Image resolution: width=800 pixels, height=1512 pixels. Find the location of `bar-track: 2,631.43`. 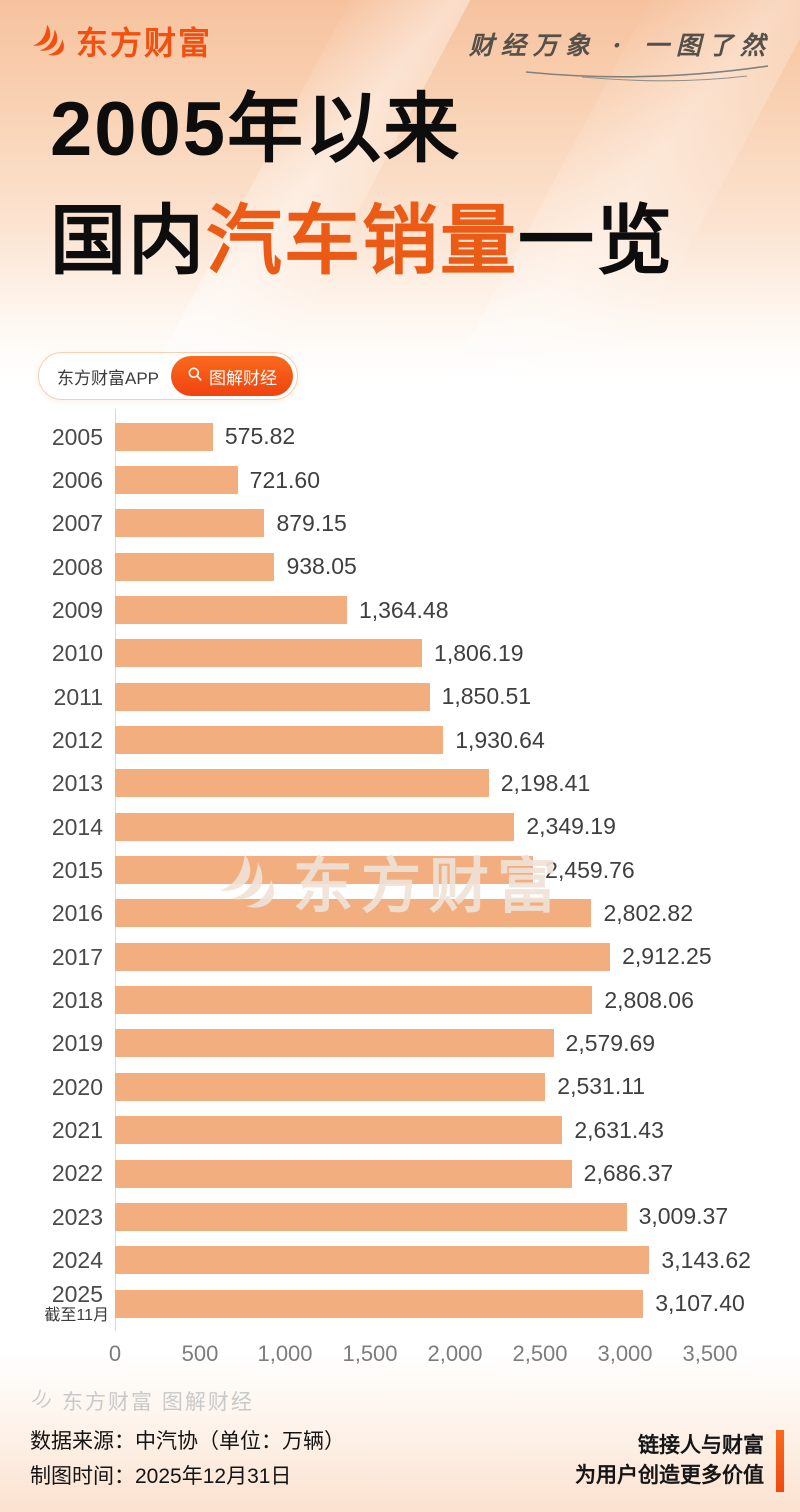

bar-track: 2,631.43 is located at coordinates (412, 1130).